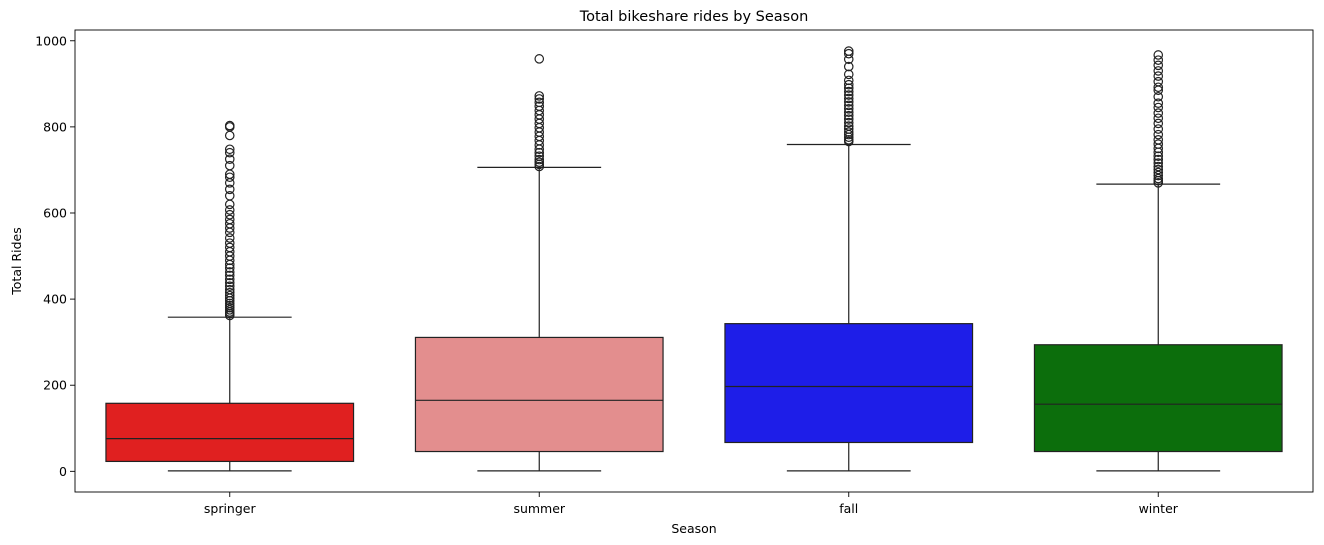 The image size is (1324, 545). What do you see at coordinates (230, 432) in the screenshot?
I see `box-springer` at bounding box center [230, 432].